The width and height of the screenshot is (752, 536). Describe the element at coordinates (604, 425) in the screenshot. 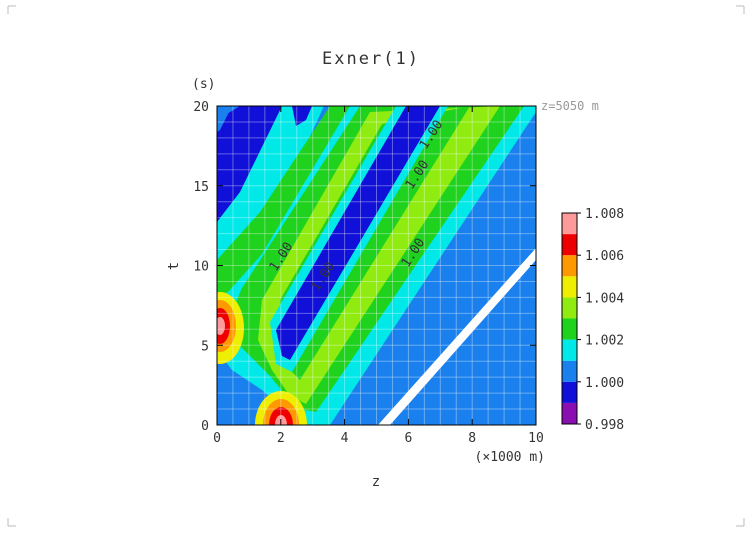

I see `colorbar-tick-label: 0.998` at that location.